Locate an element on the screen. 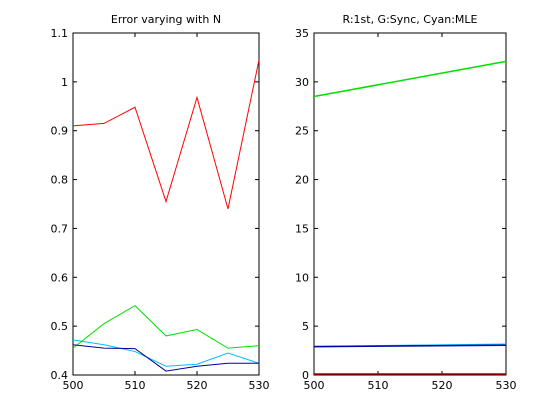  chart-right-title: R:1st, G:Sync, Cyan:MLE is located at coordinates (410, 19).